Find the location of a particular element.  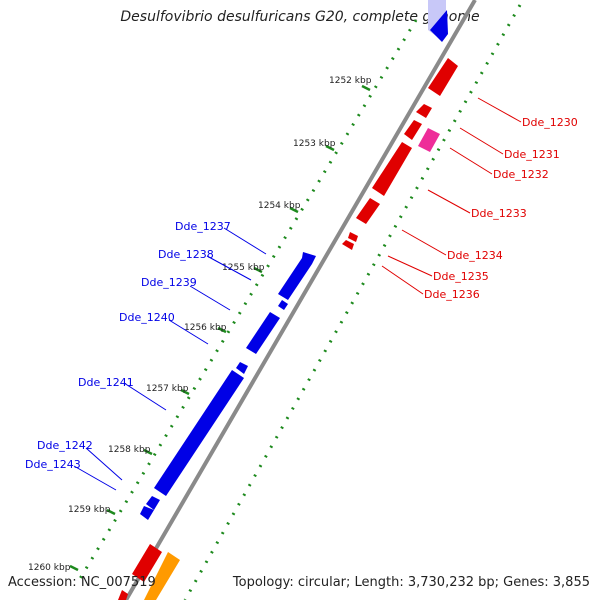

right-label-connectors is located at coordinates (451, 196).